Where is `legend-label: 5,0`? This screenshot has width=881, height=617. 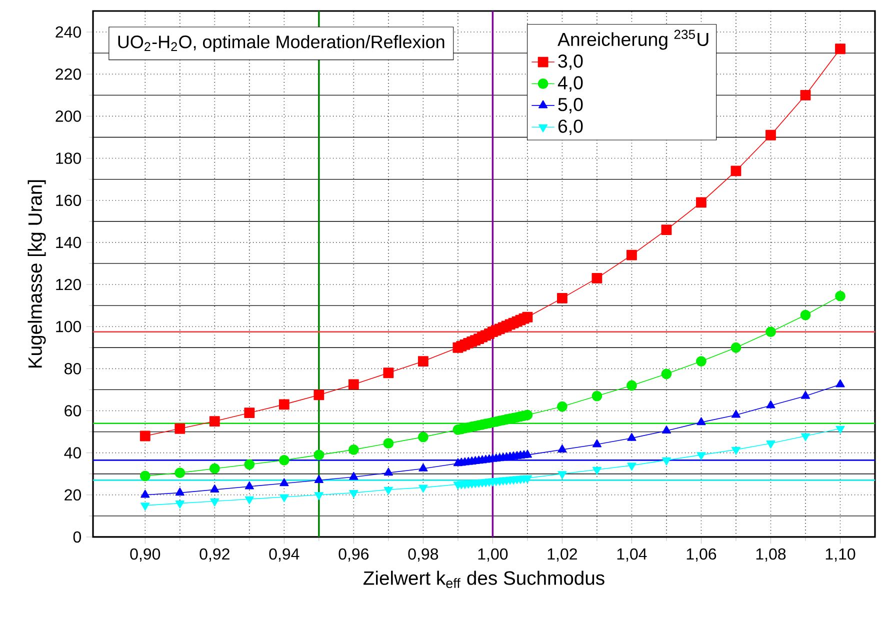
legend-label: 5,0 is located at coordinates (570, 106).